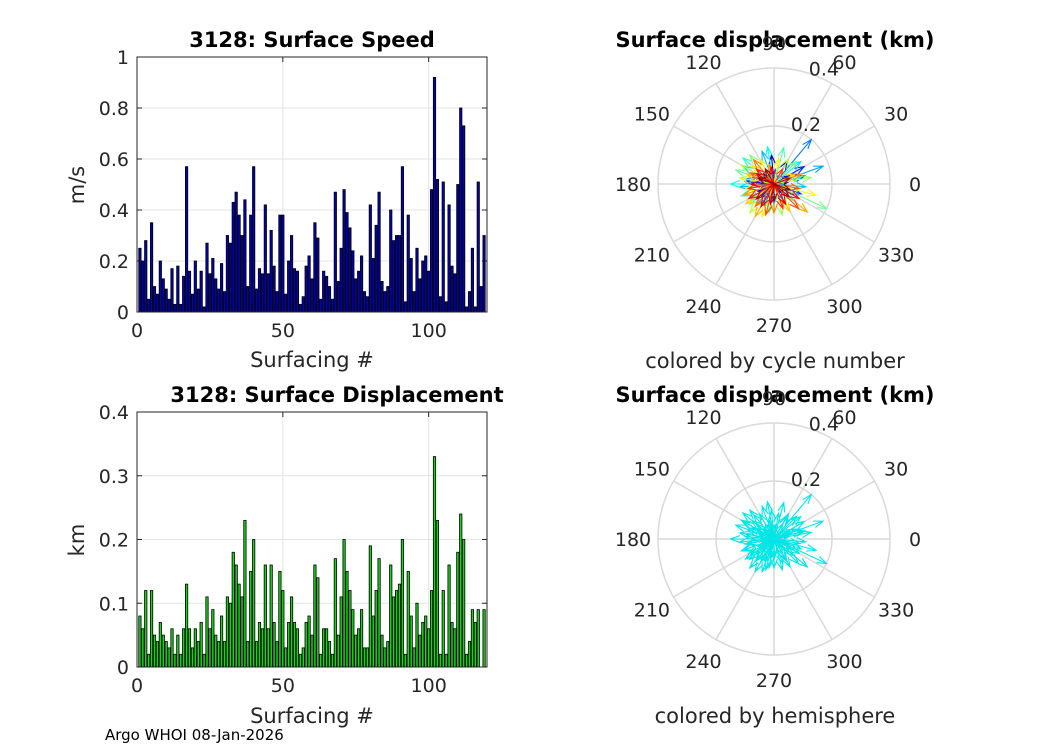 This screenshot has height=750, width=1050. Describe the element at coordinates (77, 540) in the screenshot. I see `displacement-y-axis-label: km` at that location.